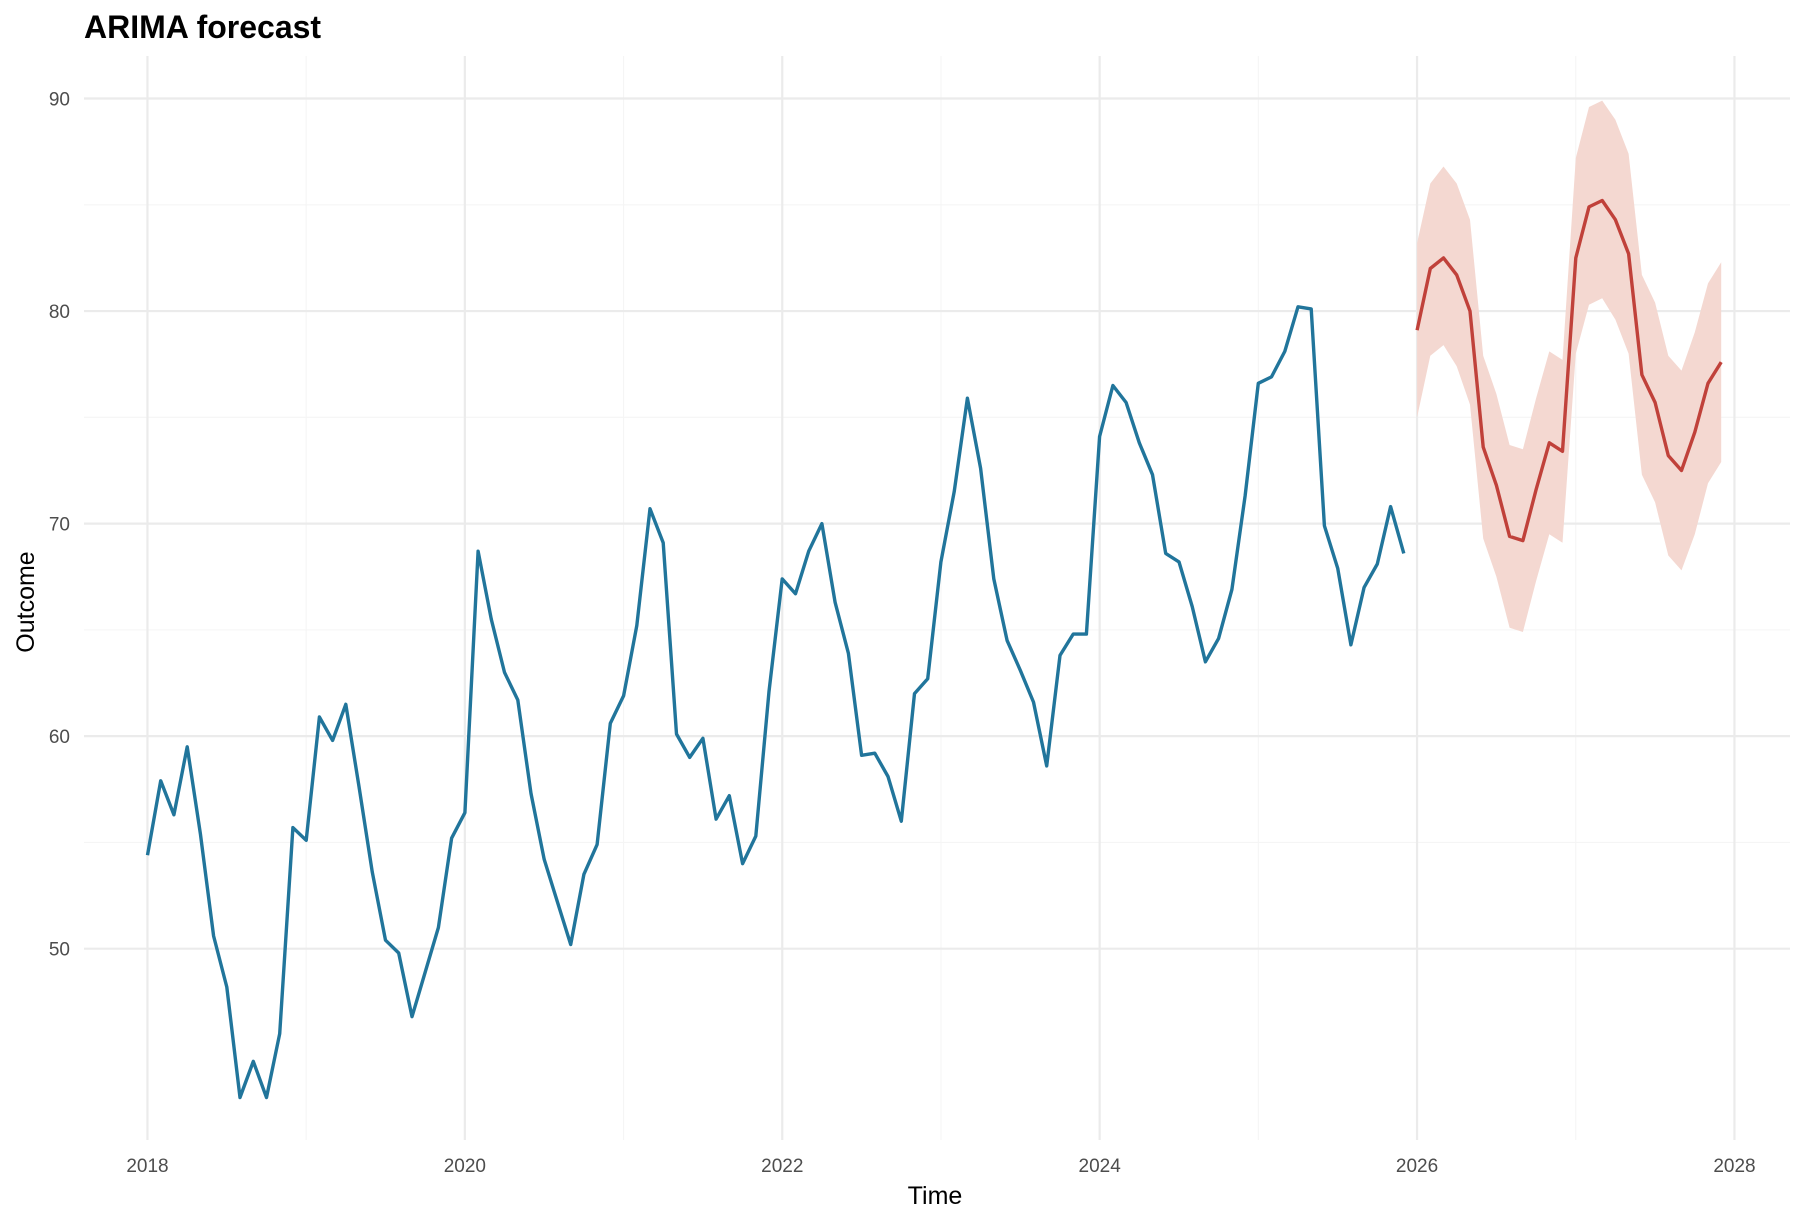  I want to click on y-tick-label: 70, so click(59, 525).